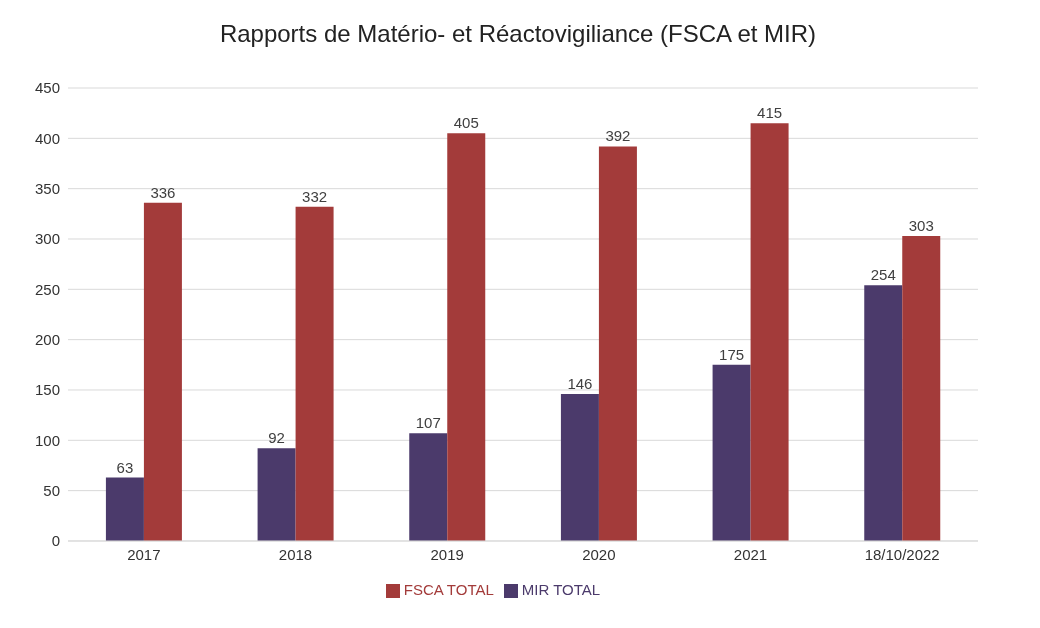  I want to click on x-tick-label: 2018, so click(295, 554).